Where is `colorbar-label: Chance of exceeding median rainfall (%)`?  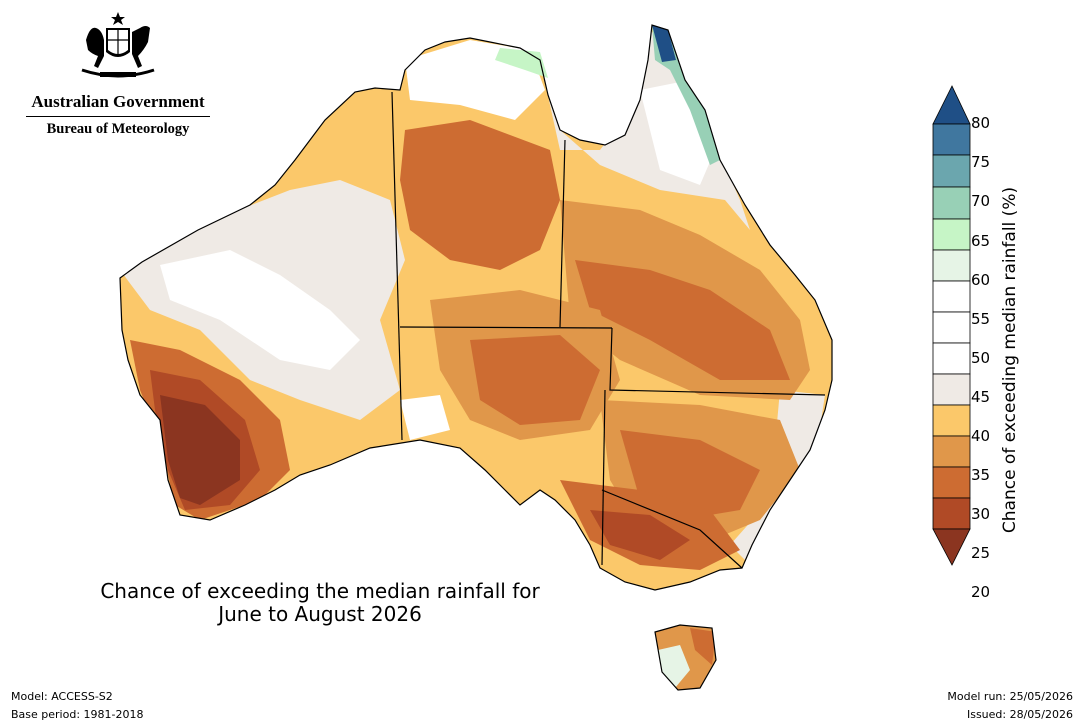
colorbar-label: Chance of exceeding median rainfall (%) is located at coordinates (1010, 360).